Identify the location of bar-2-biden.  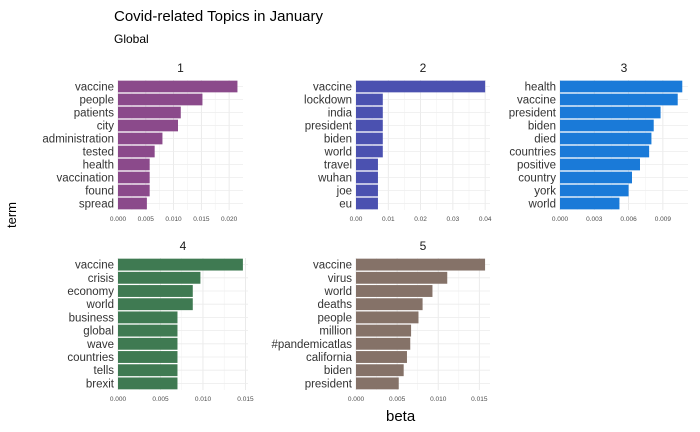
(369, 138).